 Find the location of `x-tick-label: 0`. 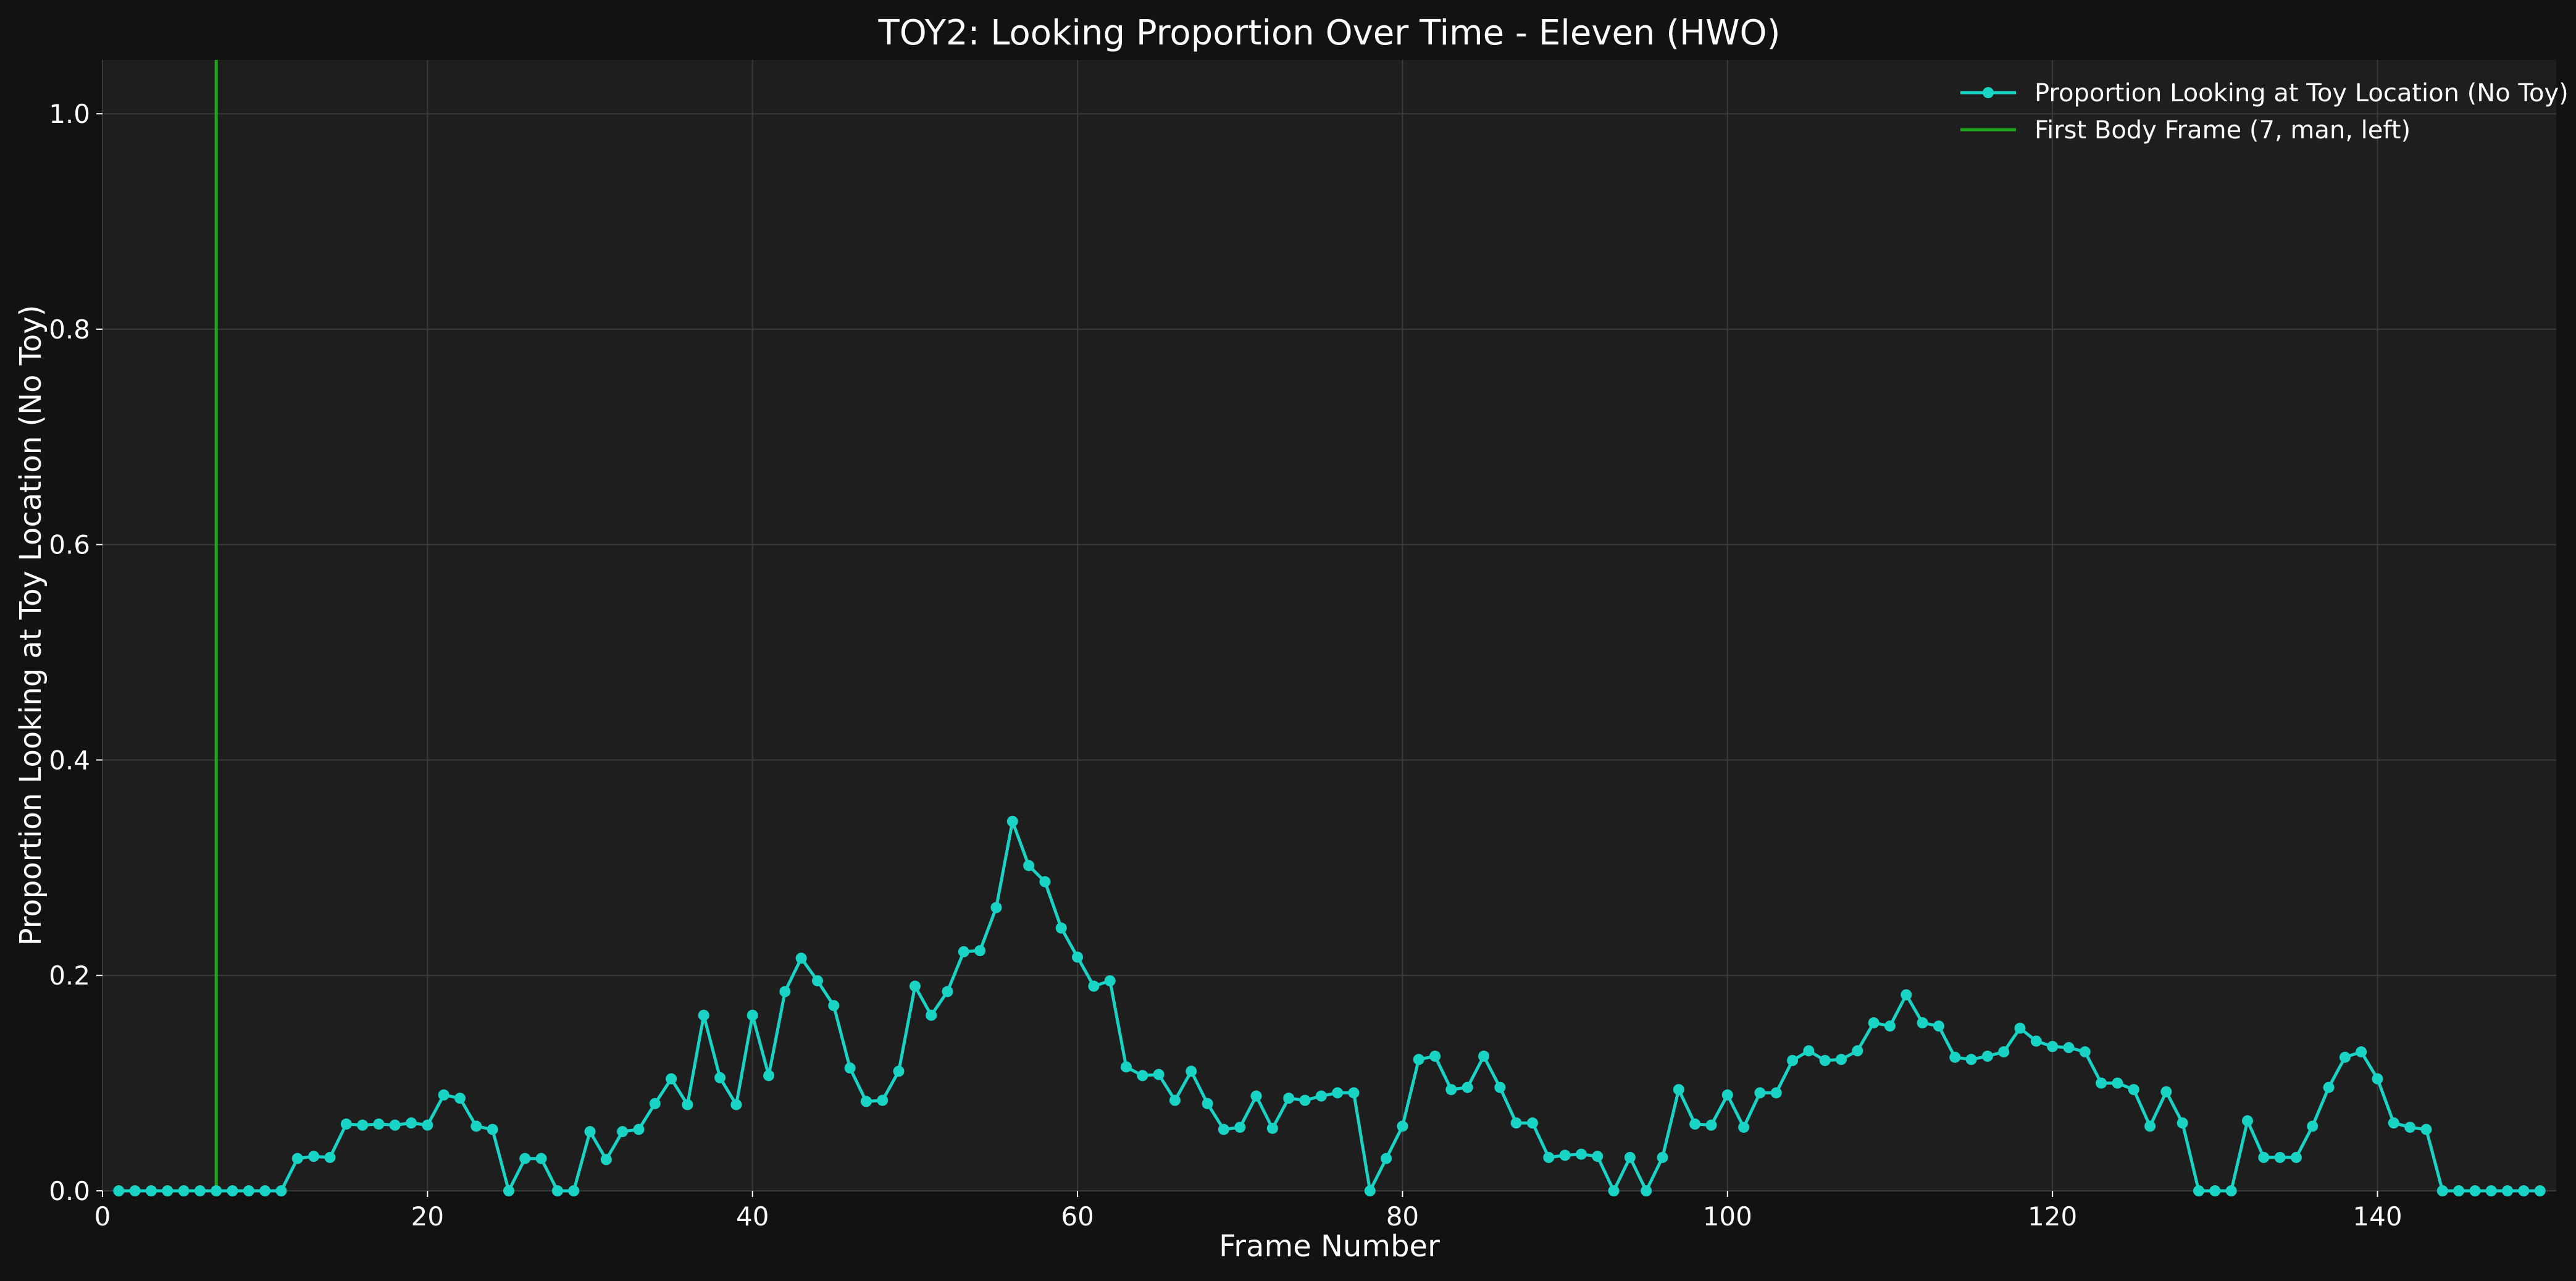

x-tick-label: 0 is located at coordinates (103, 1216).